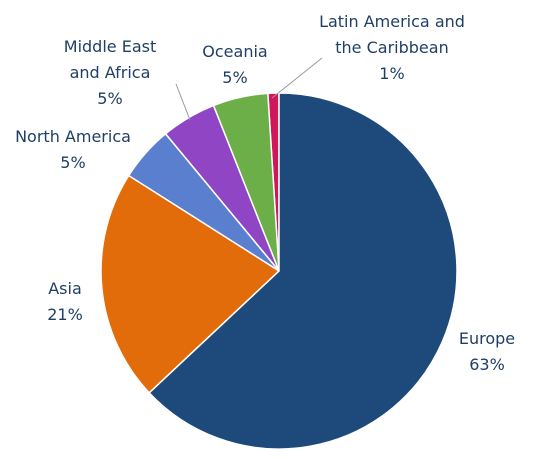 This screenshot has width=550, height=459. I want to click on category-label: Middle East and Africa, so click(110, 59).